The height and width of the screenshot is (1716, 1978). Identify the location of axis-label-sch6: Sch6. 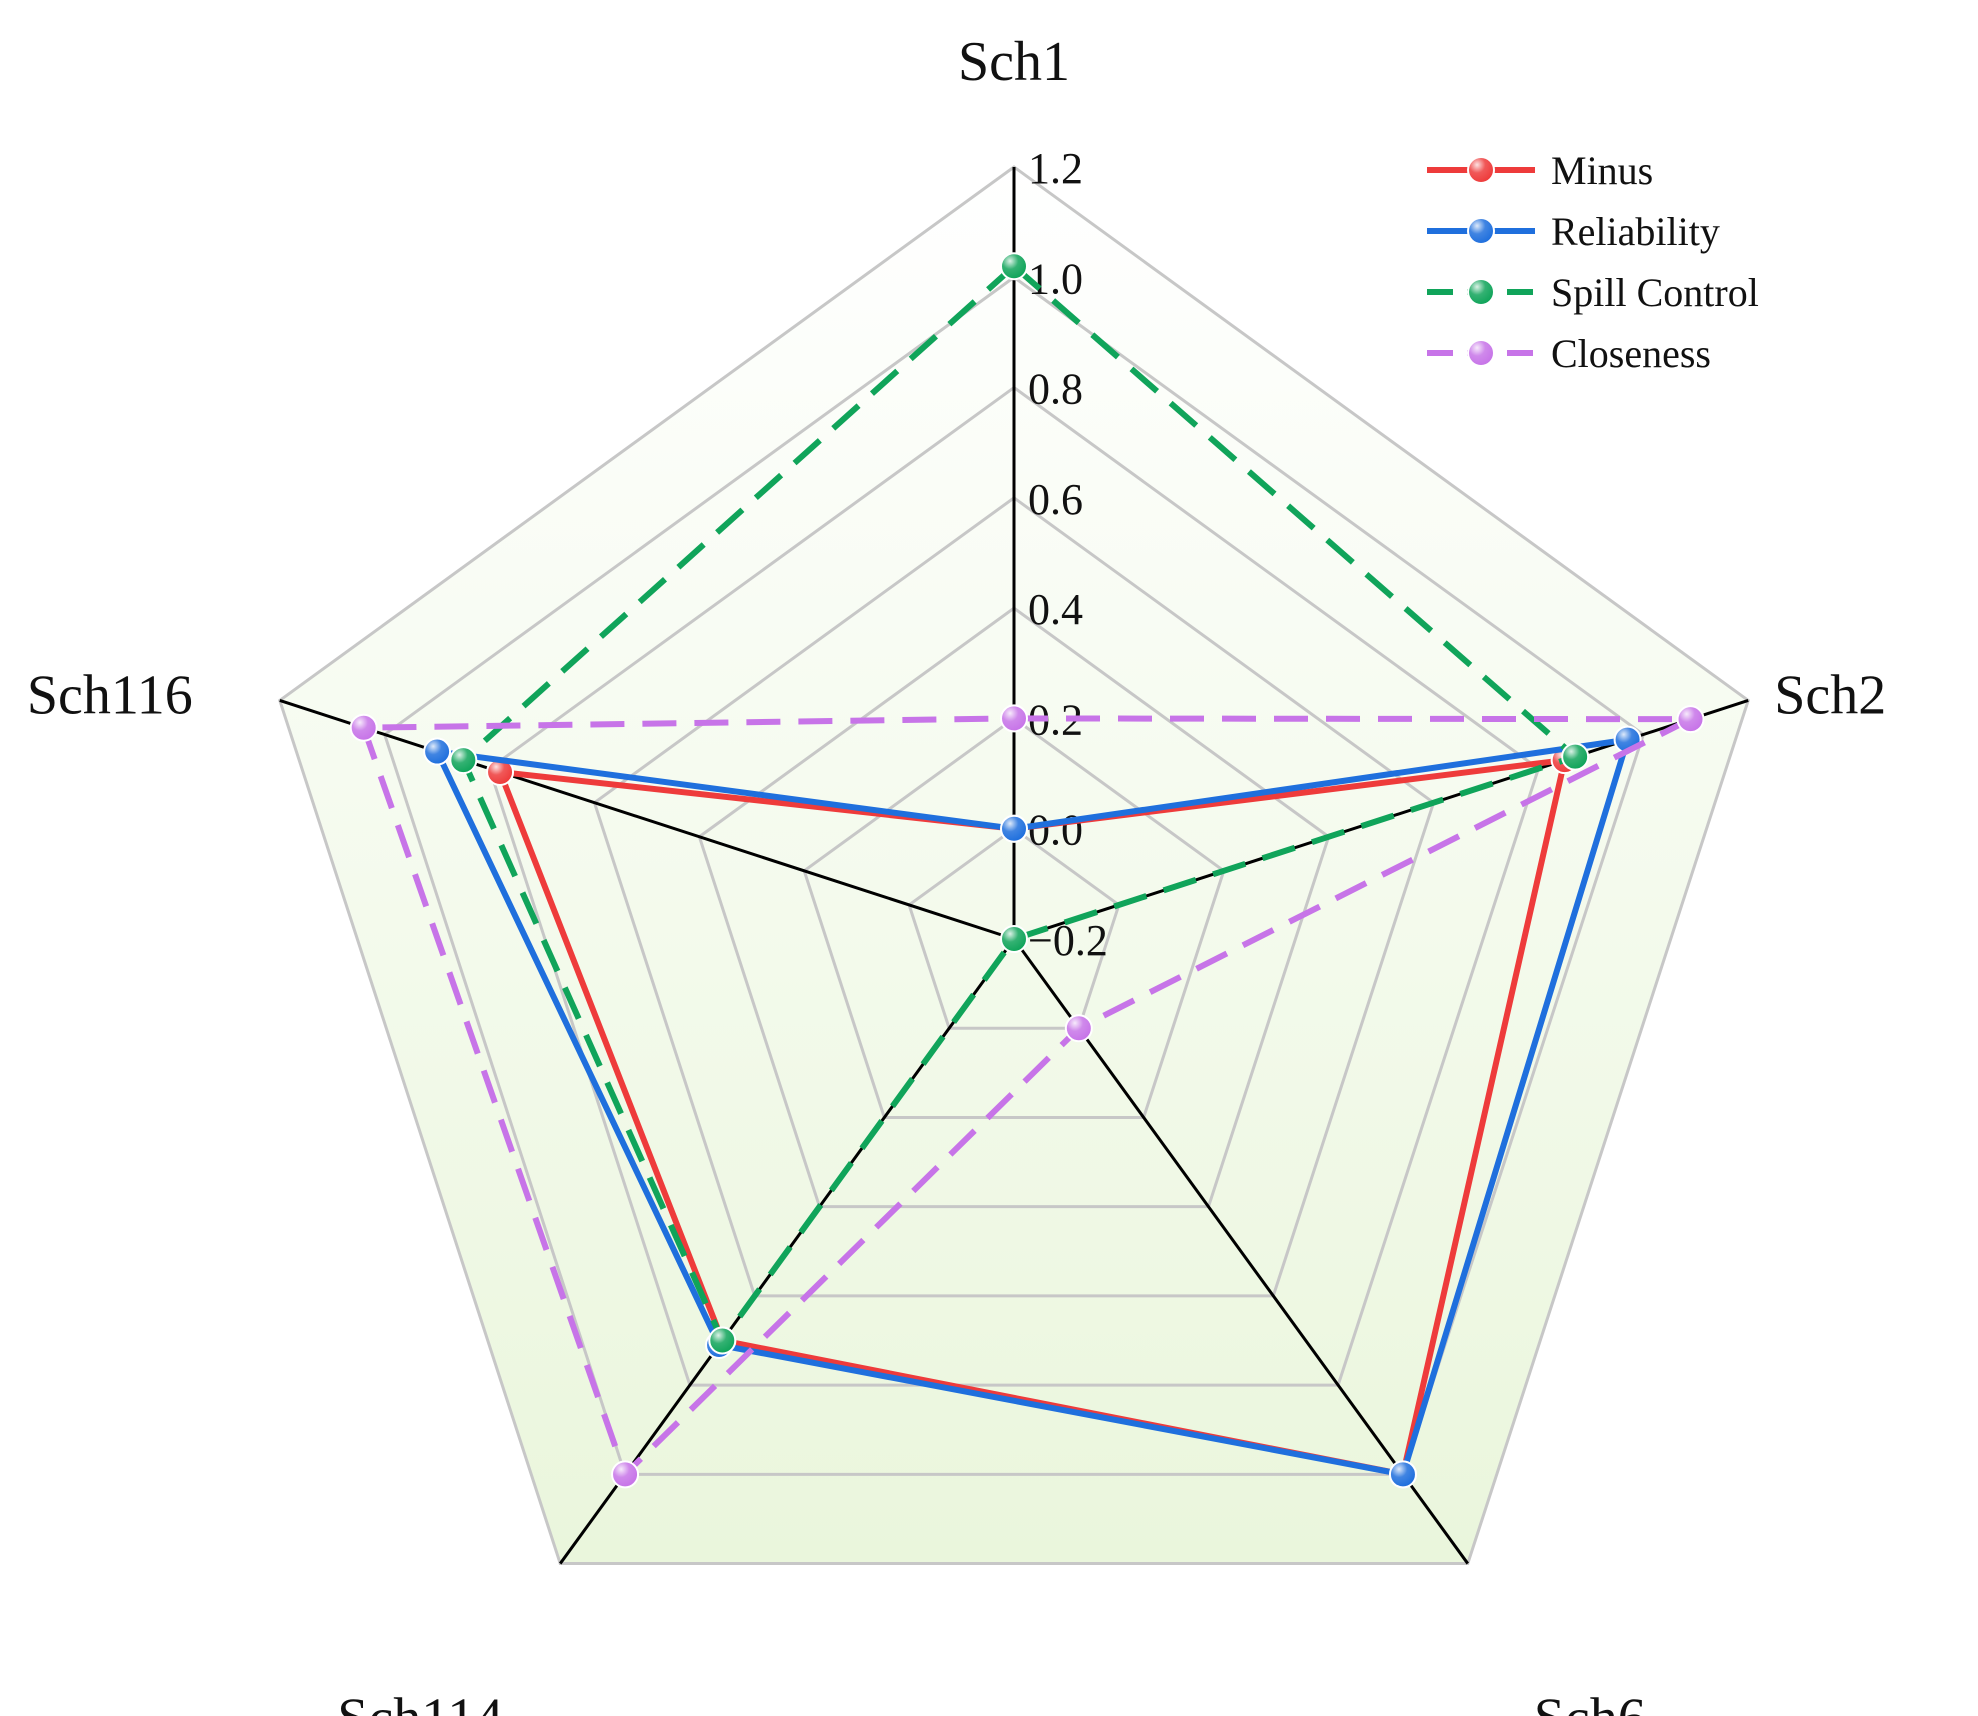
(1590, 1701).